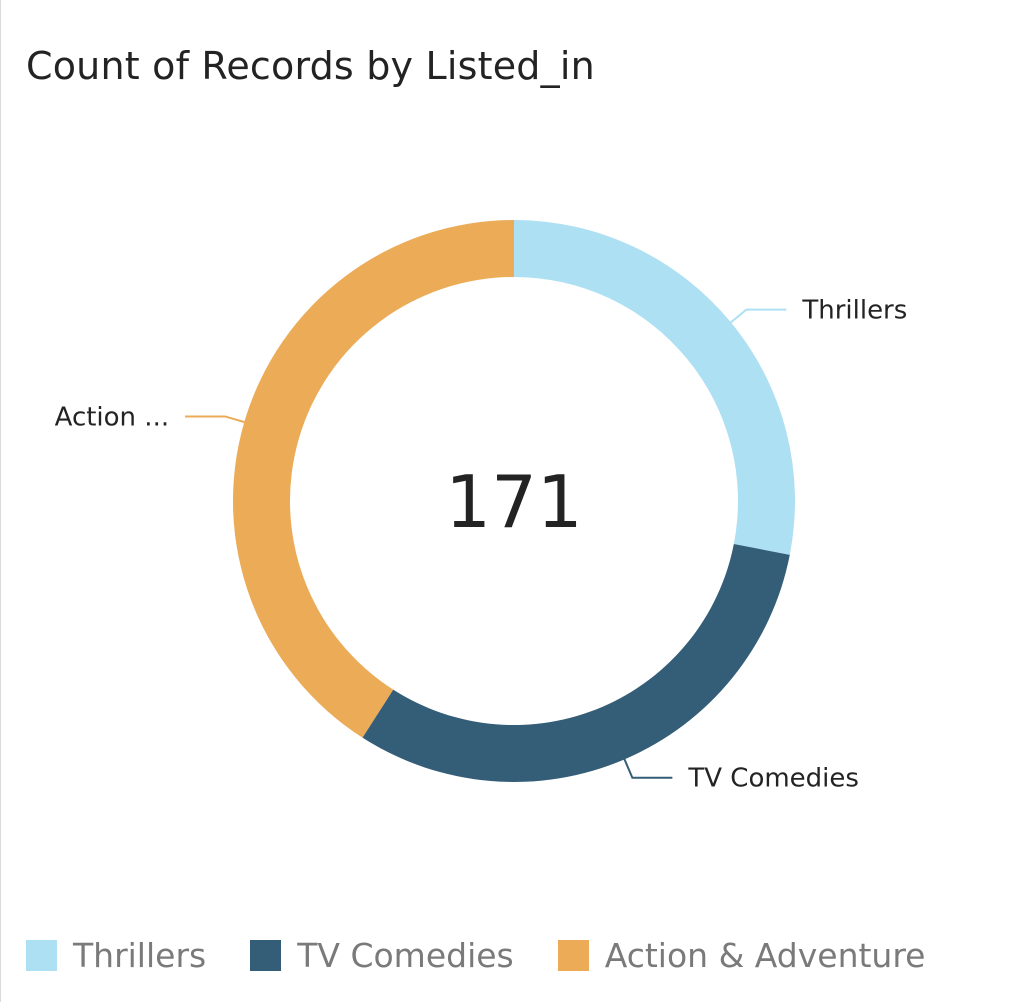 This screenshot has height=1002, width=1023. What do you see at coordinates (216, 419) in the screenshot?
I see `leader-line-action-adventure` at bounding box center [216, 419].